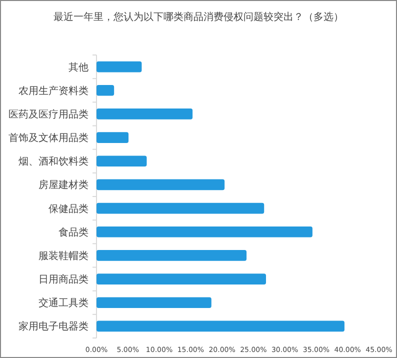  What do you see at coordinates (53, 162) in the screenshot?
I see `y-tick-label: 烟、酒和饮料类` at bounding box center [53, 162].